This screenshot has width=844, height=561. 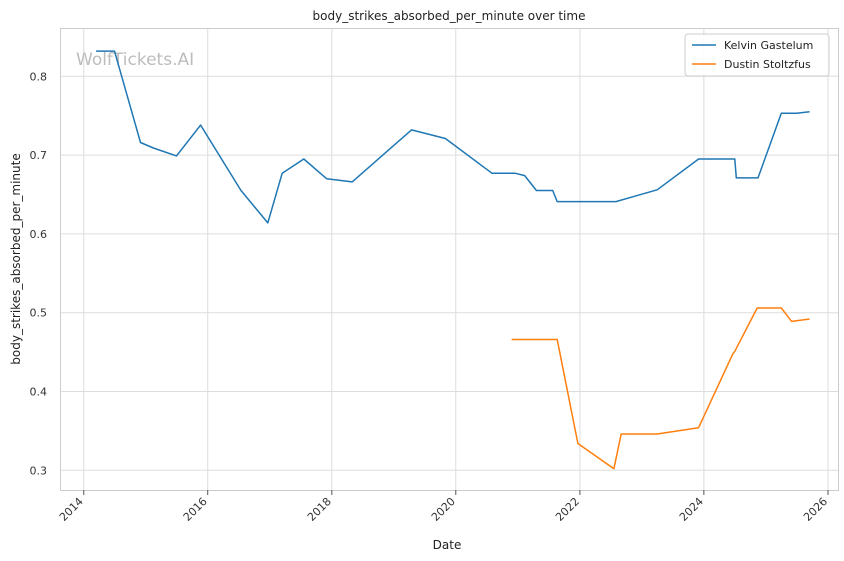 What do you see at coordinates (660, 388) in the screenshot?
I see `series-line-dustin-stoltzfus` at bounding box center [660, 388].